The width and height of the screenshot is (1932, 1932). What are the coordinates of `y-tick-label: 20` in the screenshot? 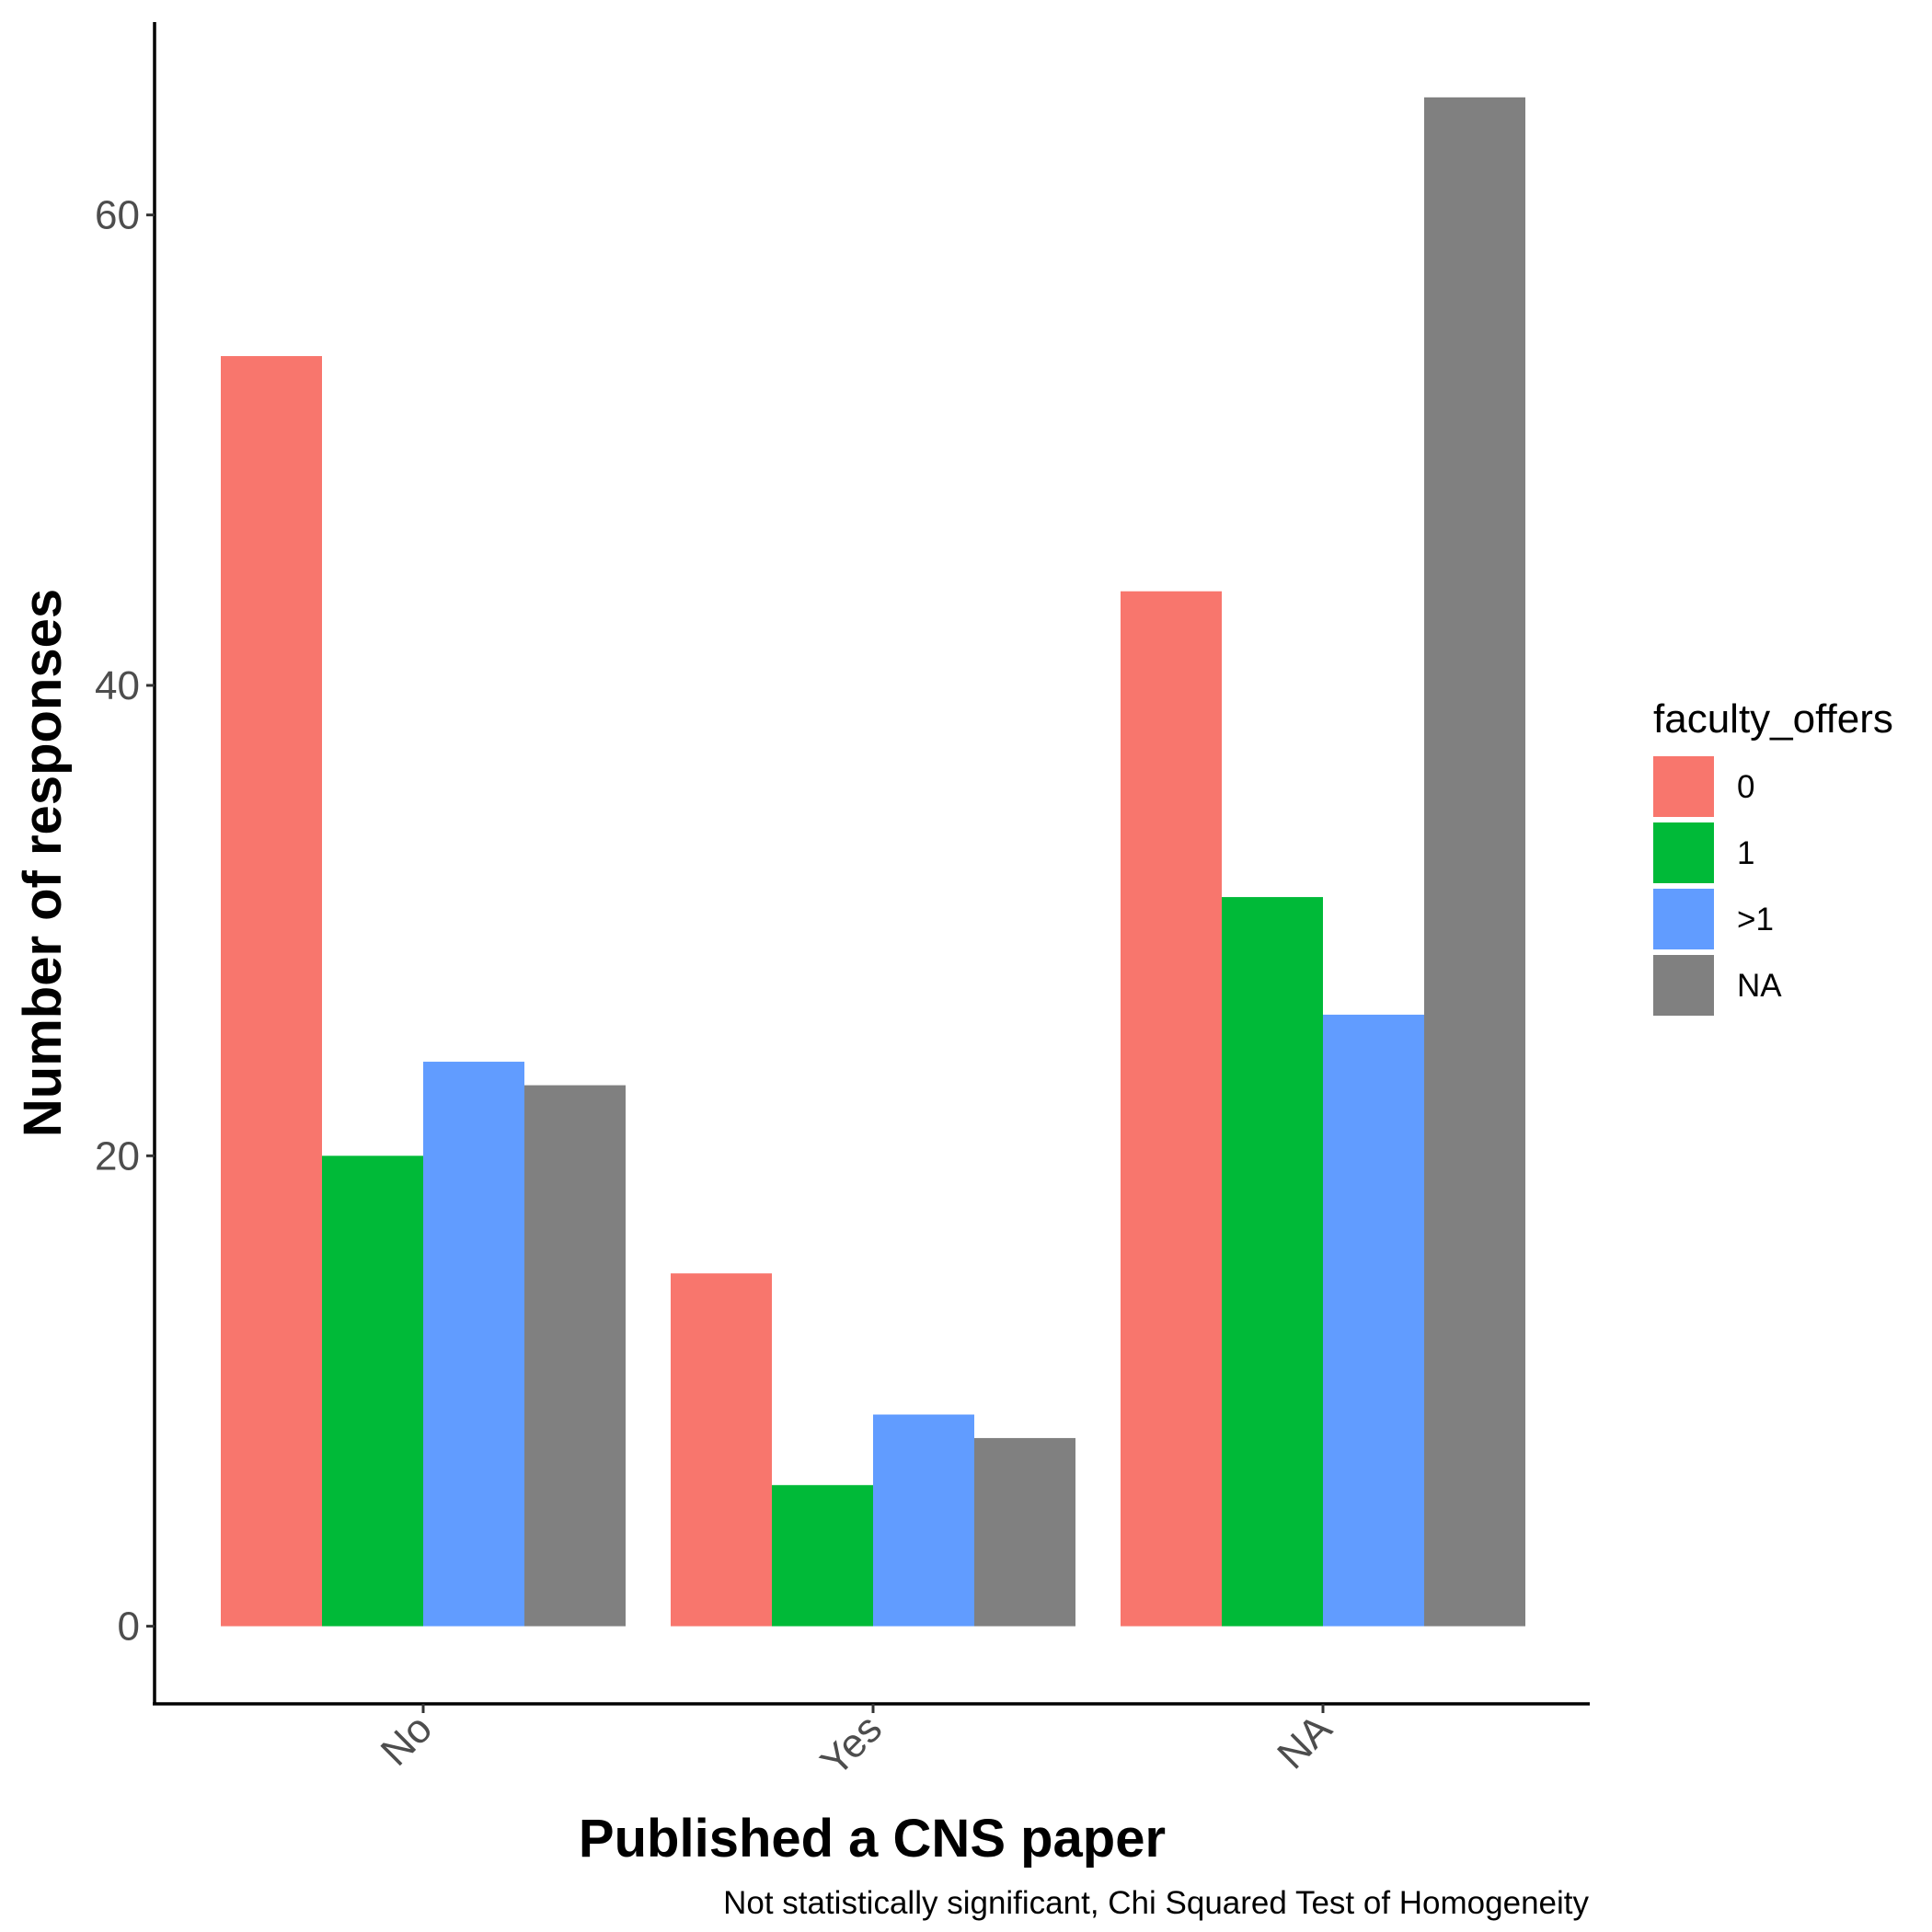 It's located at (117, 1156).